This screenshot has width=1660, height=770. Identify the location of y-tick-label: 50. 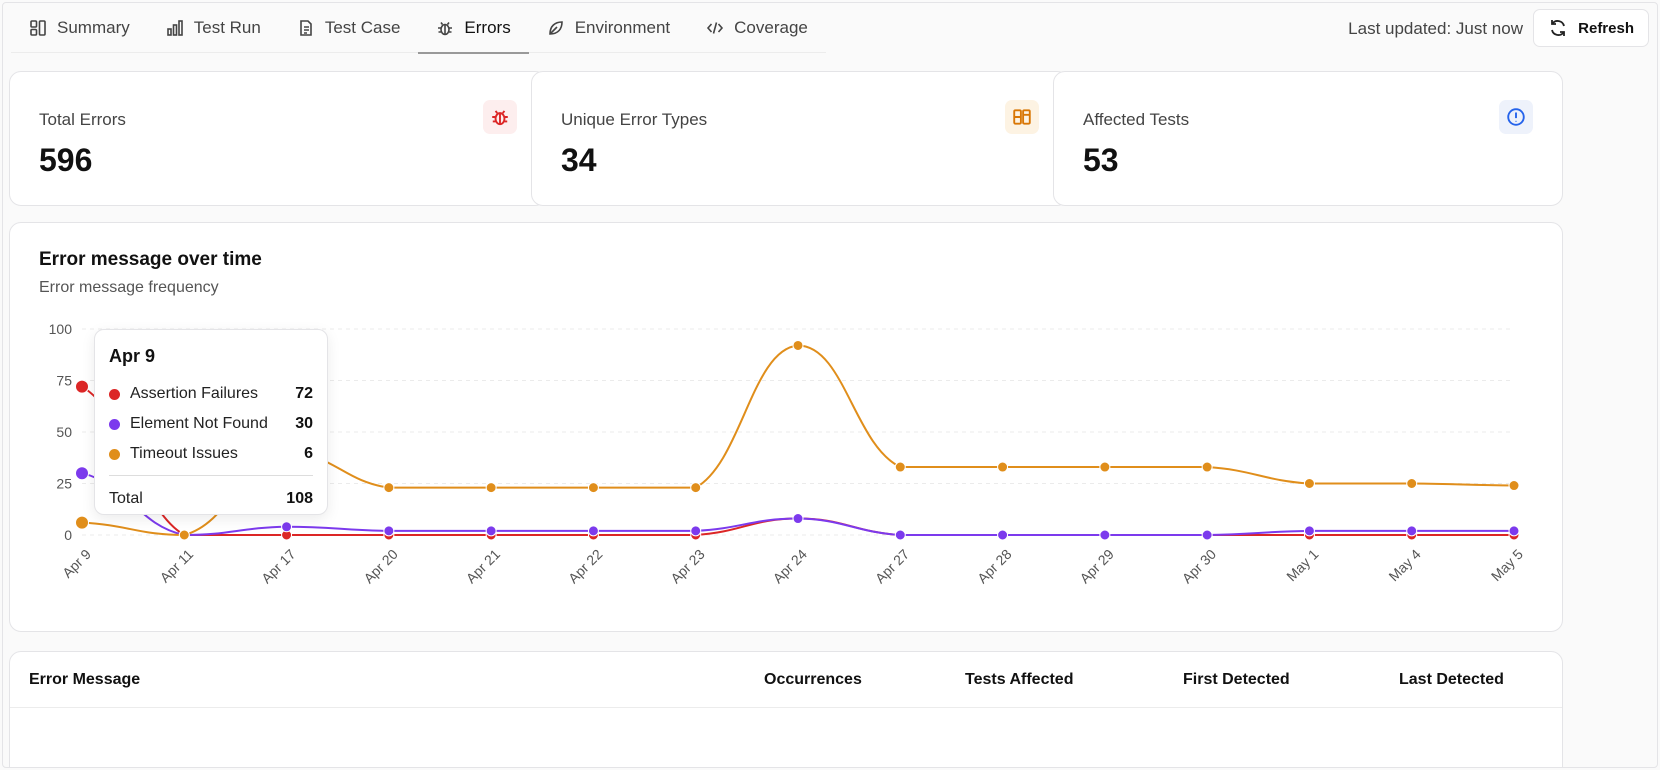
(64, 432).